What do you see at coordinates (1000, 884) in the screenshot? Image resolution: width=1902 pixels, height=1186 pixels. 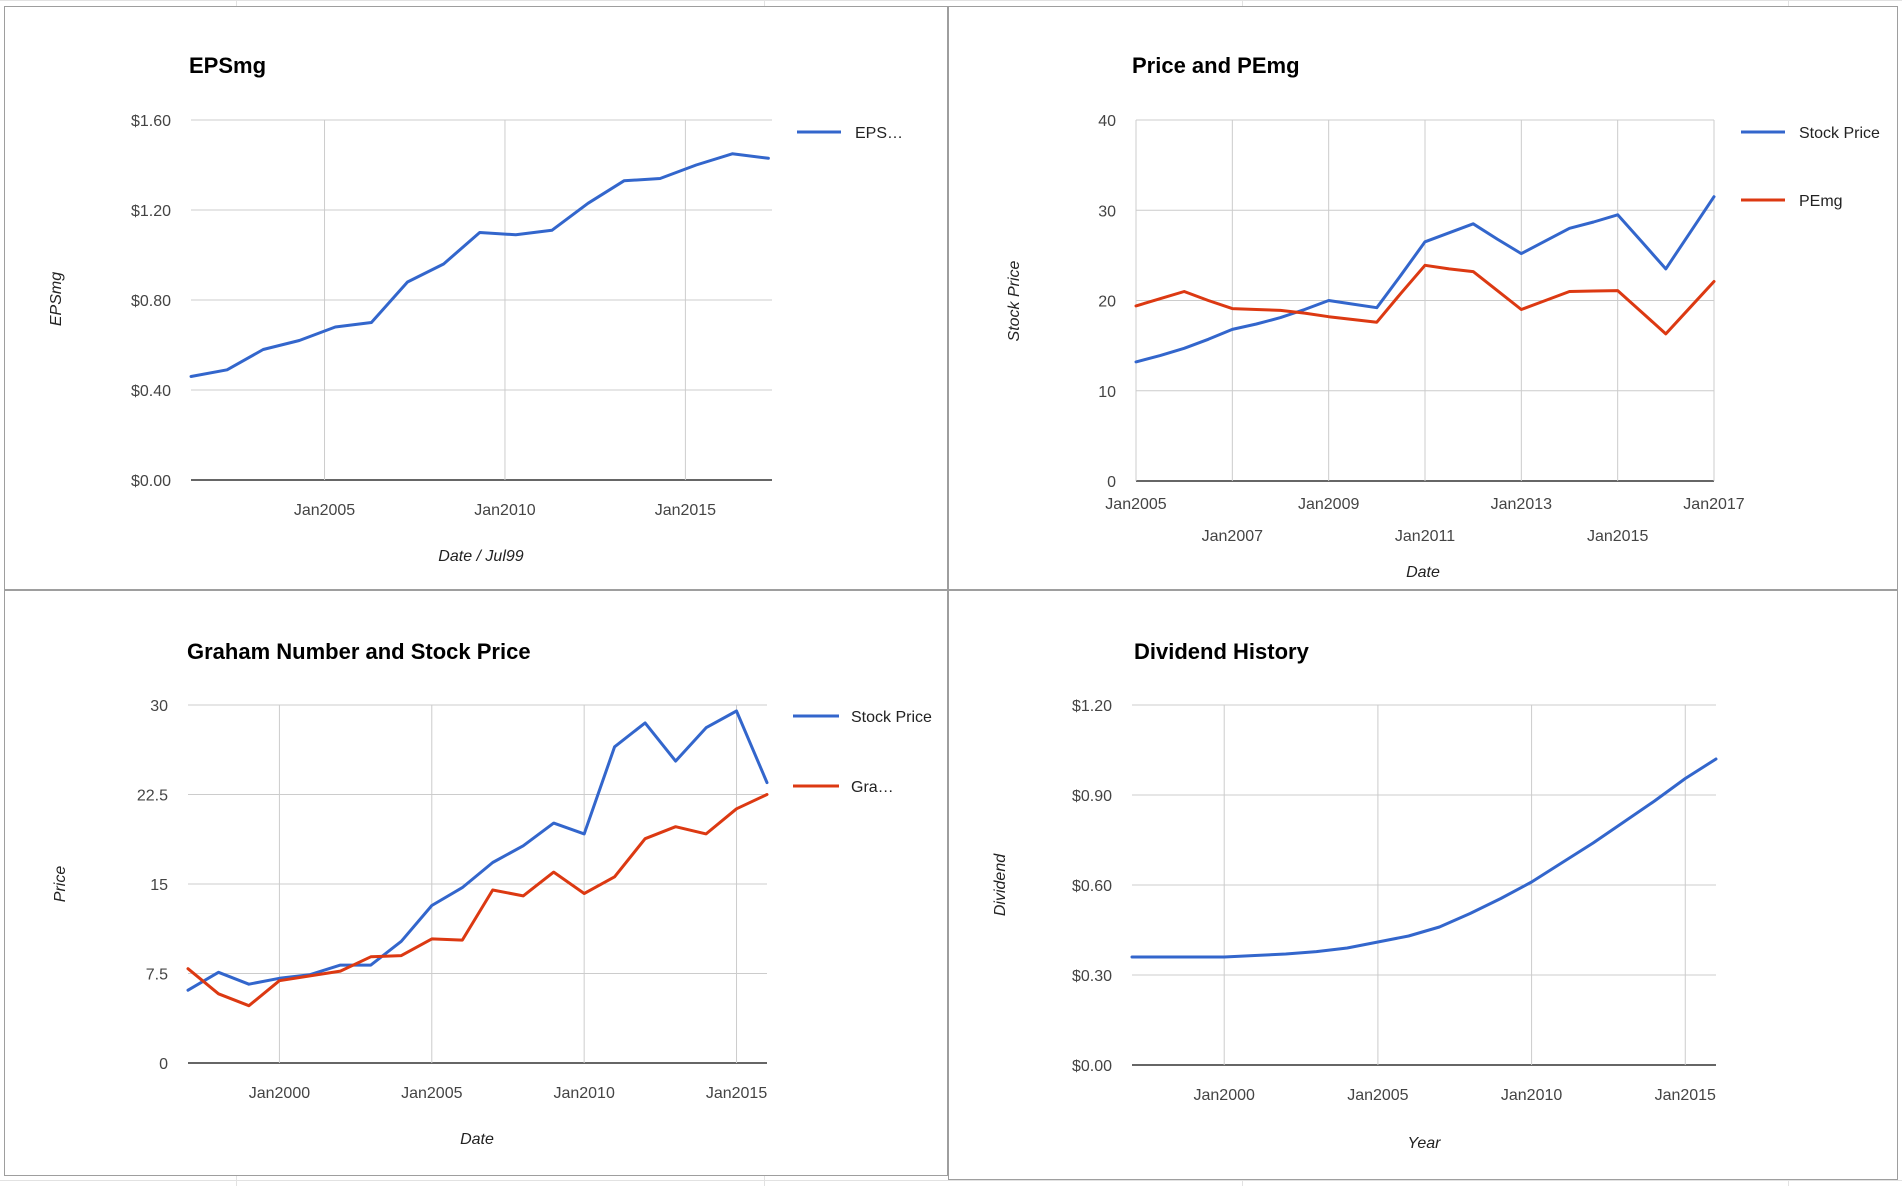 I see `y-axis-title: Dividend` at bounding box center [1000, 884].